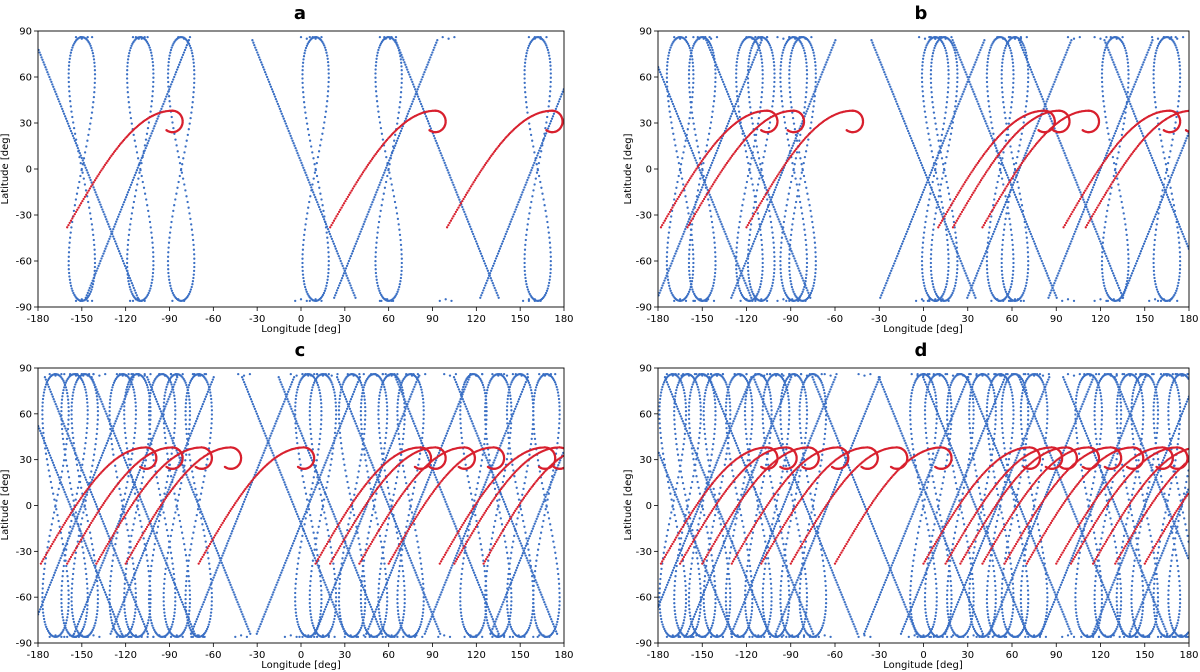 Image resolution: width=1200 pixels, height=672 pixels. Describe the element at coordinates (644, 308) in the screenshot. I see `panel-b-y-tick-label: -90` at that location.